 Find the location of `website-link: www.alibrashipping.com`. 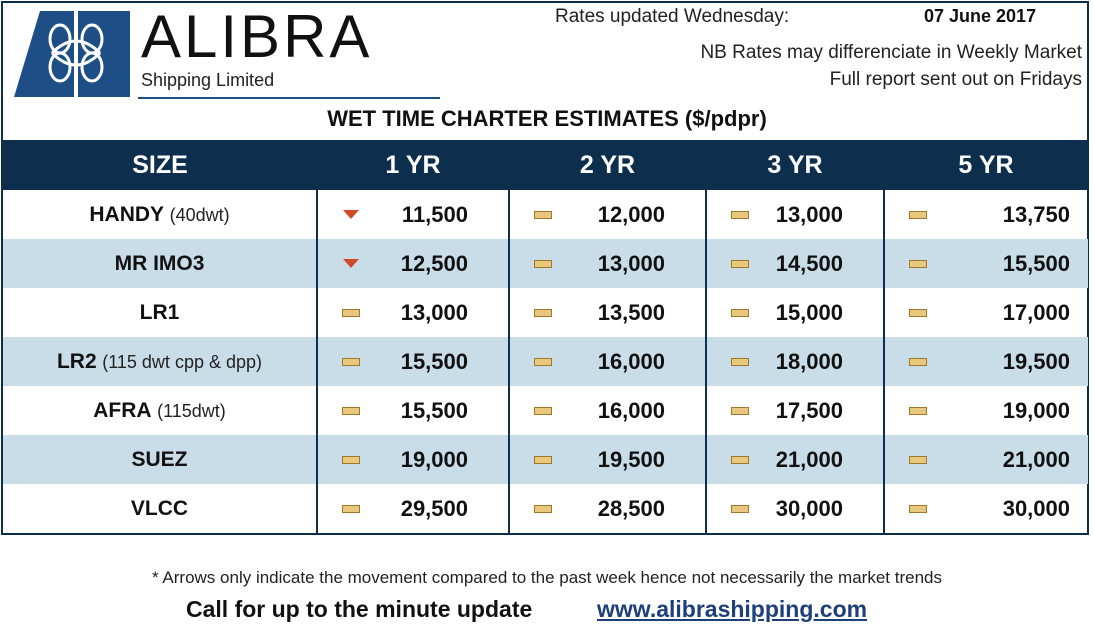

website-link: www.alibrashipping.com is located at coordinates (732, 609).